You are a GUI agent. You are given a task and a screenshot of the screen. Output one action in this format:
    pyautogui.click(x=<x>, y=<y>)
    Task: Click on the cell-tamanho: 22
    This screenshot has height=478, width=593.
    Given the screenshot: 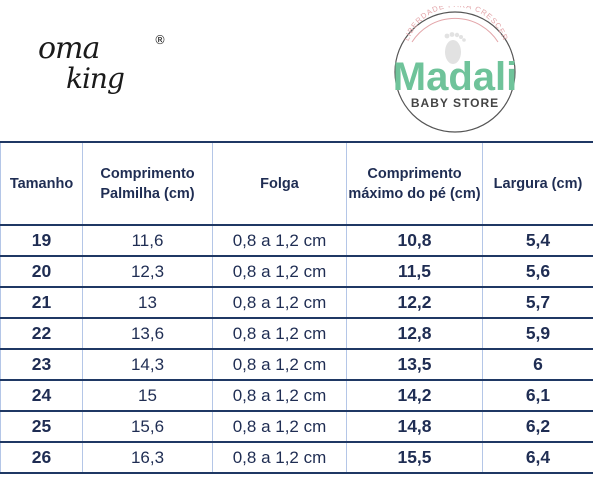 What is the action you would take?
    pyautogui.click(x=41, y=333)
    